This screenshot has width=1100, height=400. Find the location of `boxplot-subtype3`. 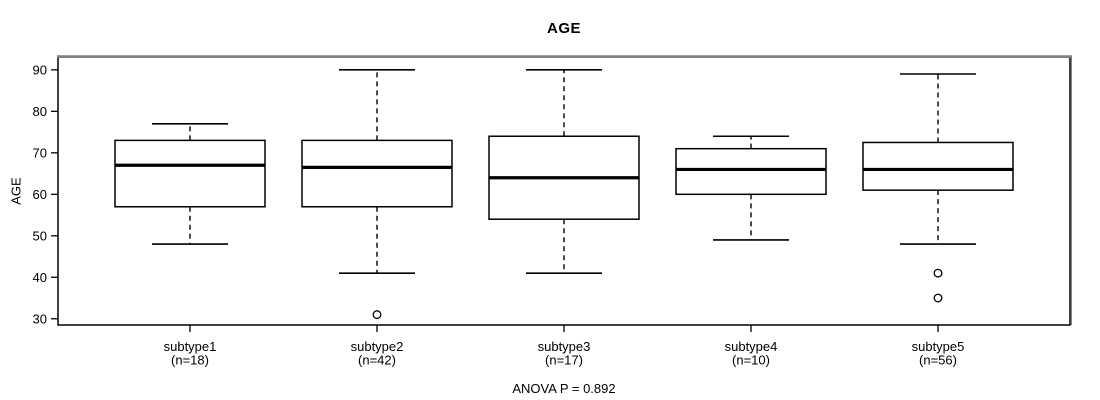

boxplot-subtype3 is located at coordinates (564, 171).